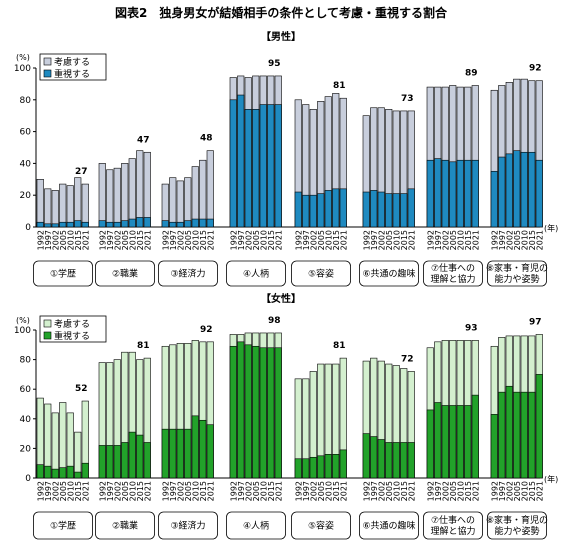 The image size is (562, 549). What do you see at coordinates (63, 526) in the screenshot?
I see `category-label: ①学歴` at bounding box center [63, 526].